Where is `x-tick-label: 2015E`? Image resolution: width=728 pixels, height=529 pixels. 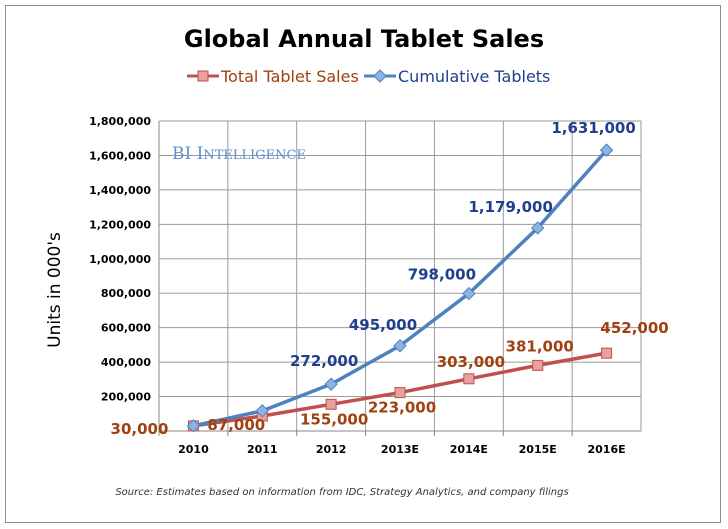
x-tick-label: 2015E is located at coordinates (538, 449).